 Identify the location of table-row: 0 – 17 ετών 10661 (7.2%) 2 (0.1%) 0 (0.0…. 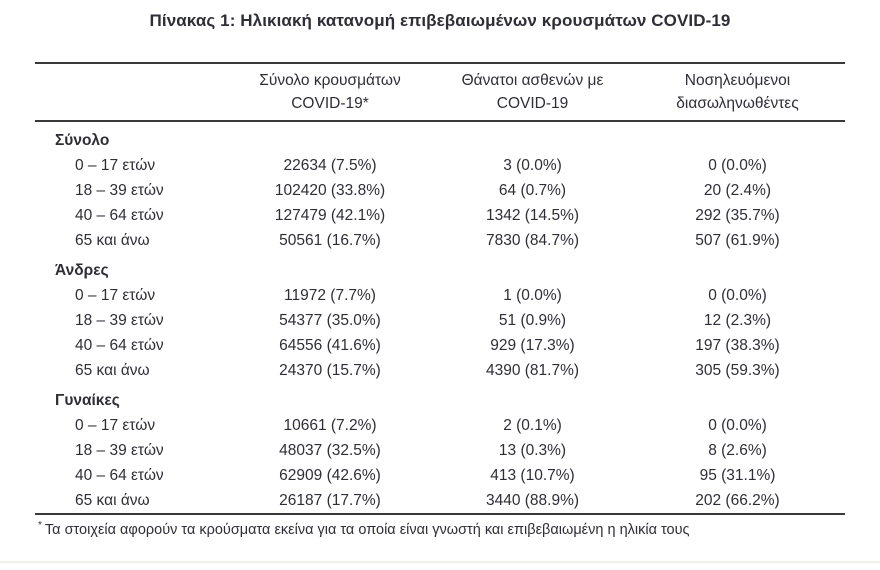
(440, 425).